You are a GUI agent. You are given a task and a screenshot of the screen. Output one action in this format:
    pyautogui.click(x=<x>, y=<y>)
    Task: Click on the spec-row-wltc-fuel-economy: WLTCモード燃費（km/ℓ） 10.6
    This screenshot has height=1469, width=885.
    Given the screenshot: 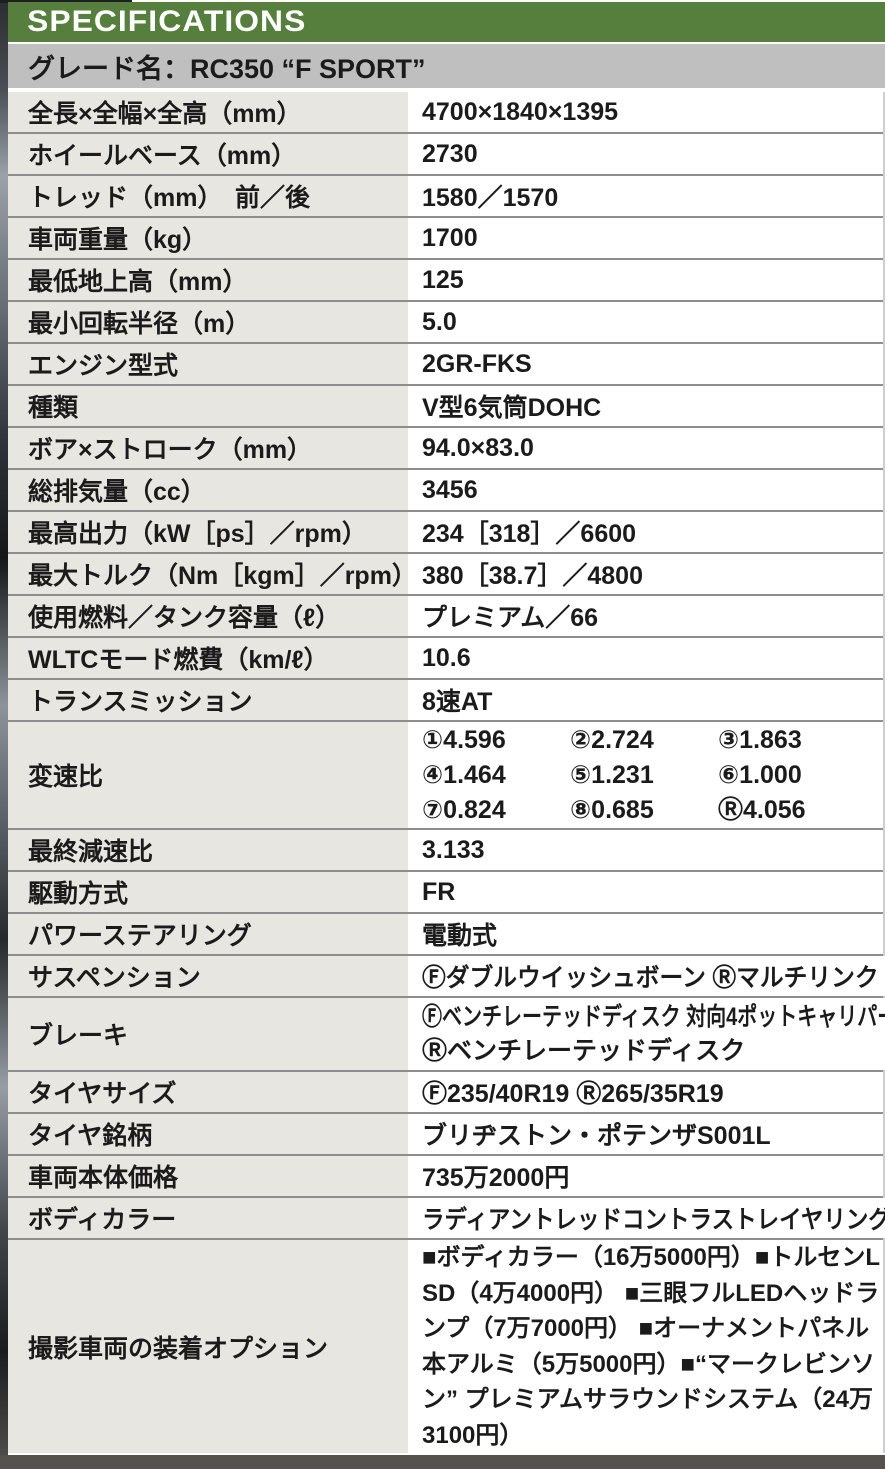 What is the action you would take?
    pyautogui.click(x=445, y=657)
    